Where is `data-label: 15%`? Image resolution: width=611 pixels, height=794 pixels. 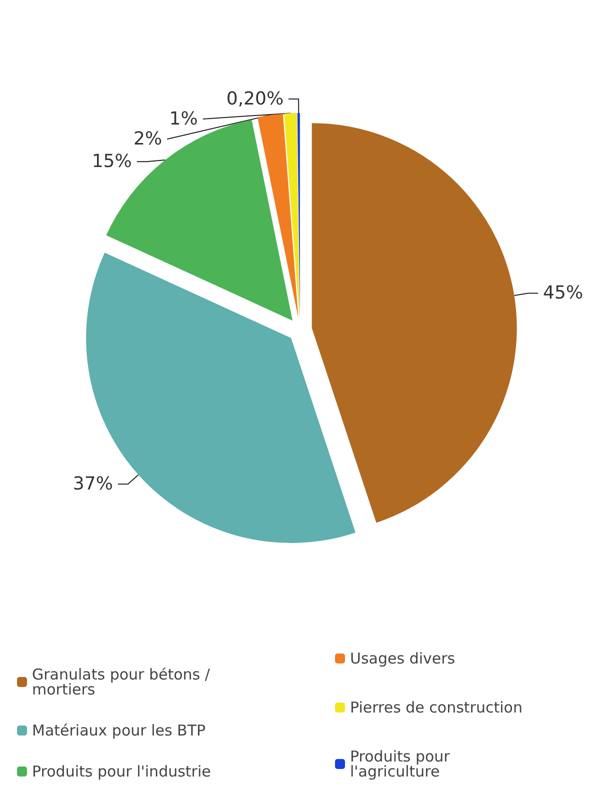 data-label: 15% is located at coordinates (112, 161).